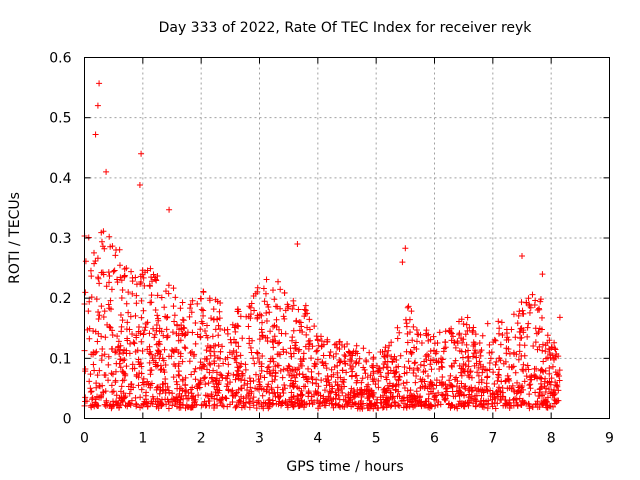 This screenshot has width=640, height=480. What do you see at coordinates (551, 439) in the screenshot?
I see `x-tick-label: 8` at bounding box center [551, 439].